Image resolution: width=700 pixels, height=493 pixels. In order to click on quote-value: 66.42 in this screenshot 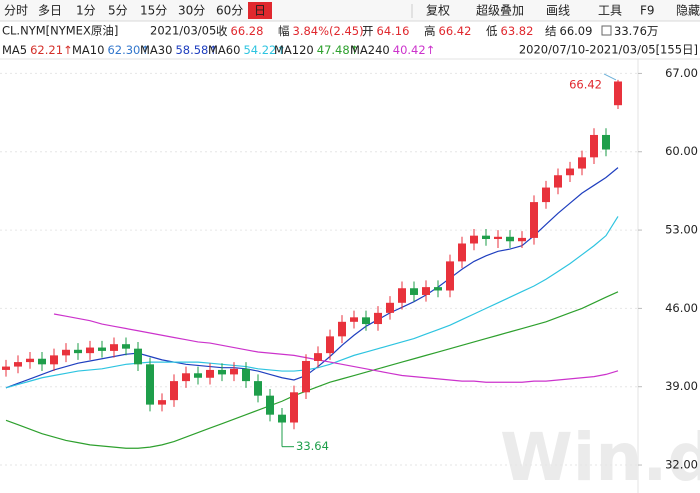, I will do `click(455, 31)`.